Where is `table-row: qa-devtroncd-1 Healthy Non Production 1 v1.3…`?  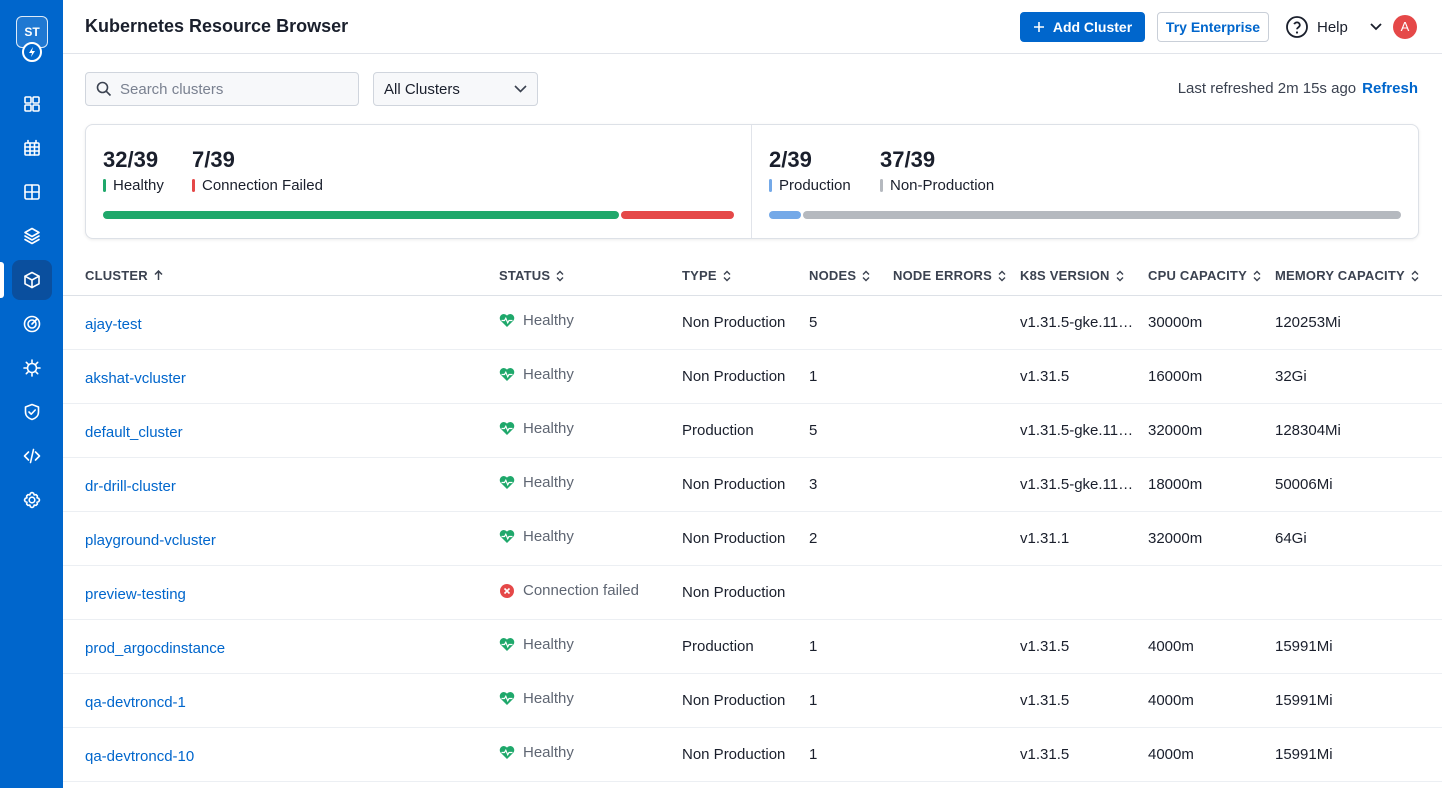
table-row: qa-devtroncd-1 Healthy Non Production 1 v1.3… is located at coordinates (752, 701).